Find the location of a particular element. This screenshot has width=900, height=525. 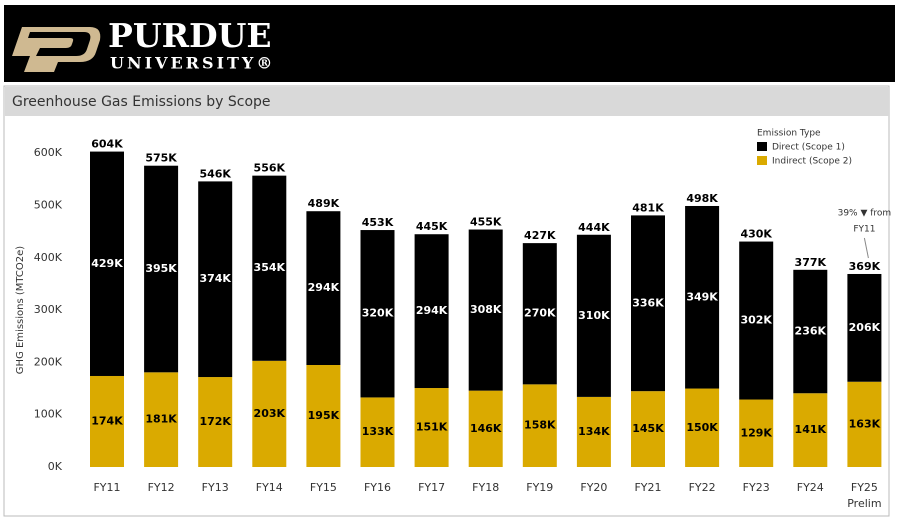

annotation: 39% ▼ from is located at coordinates (865, 214).